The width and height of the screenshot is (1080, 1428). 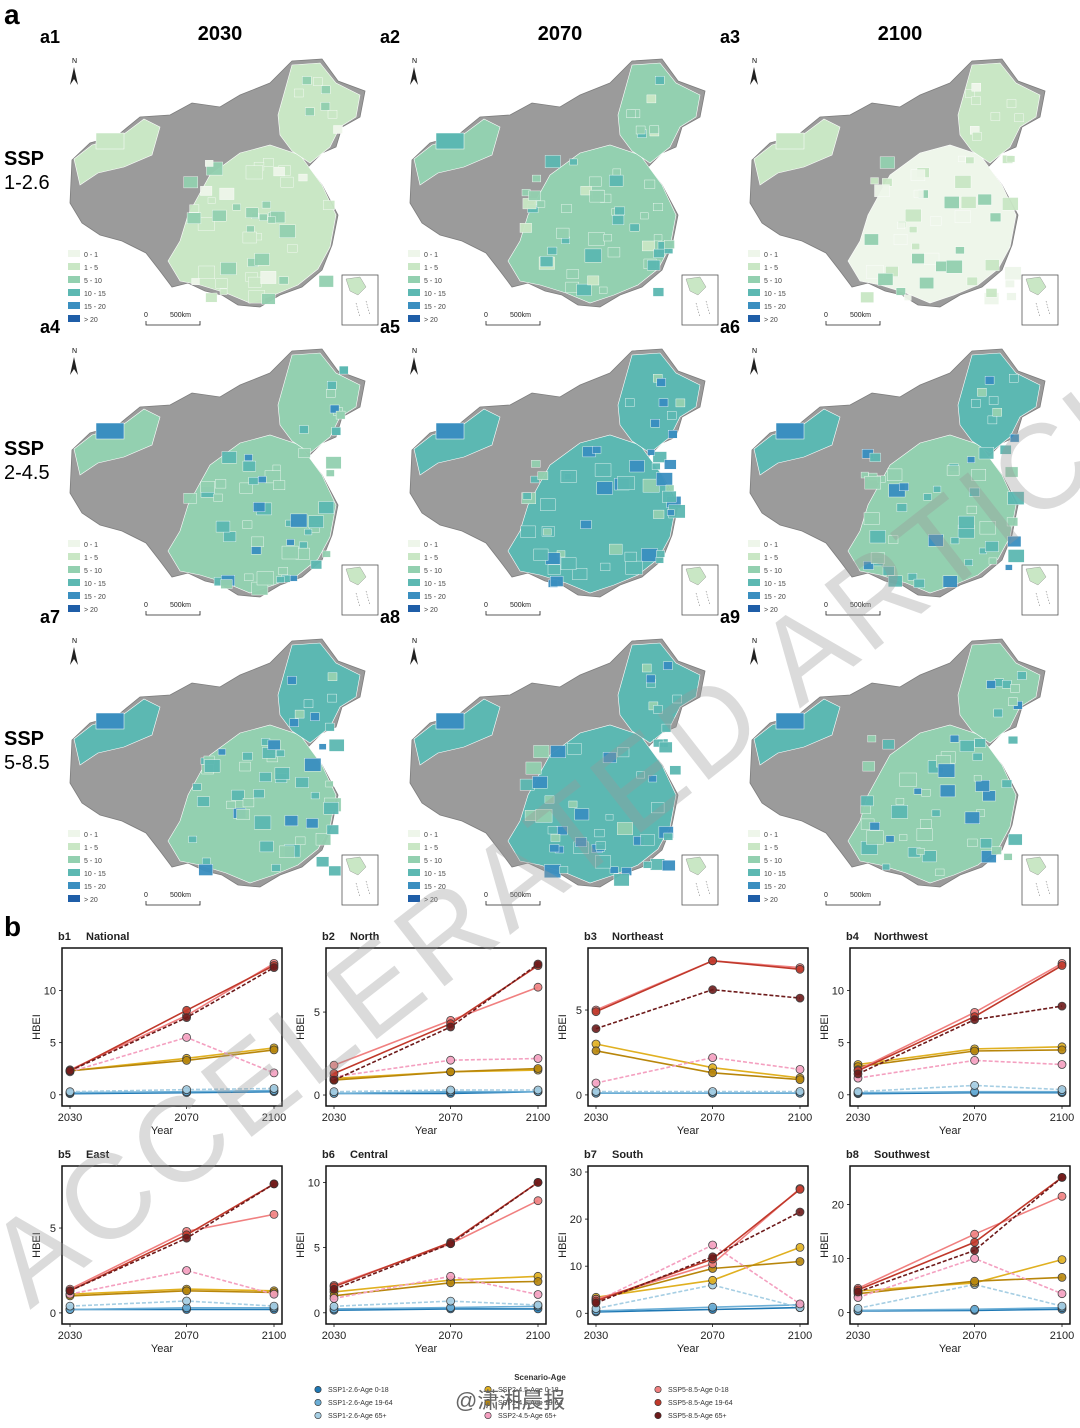 I want to click on ssp-label-line2: 5-8.5, so click(x=27, y=763).